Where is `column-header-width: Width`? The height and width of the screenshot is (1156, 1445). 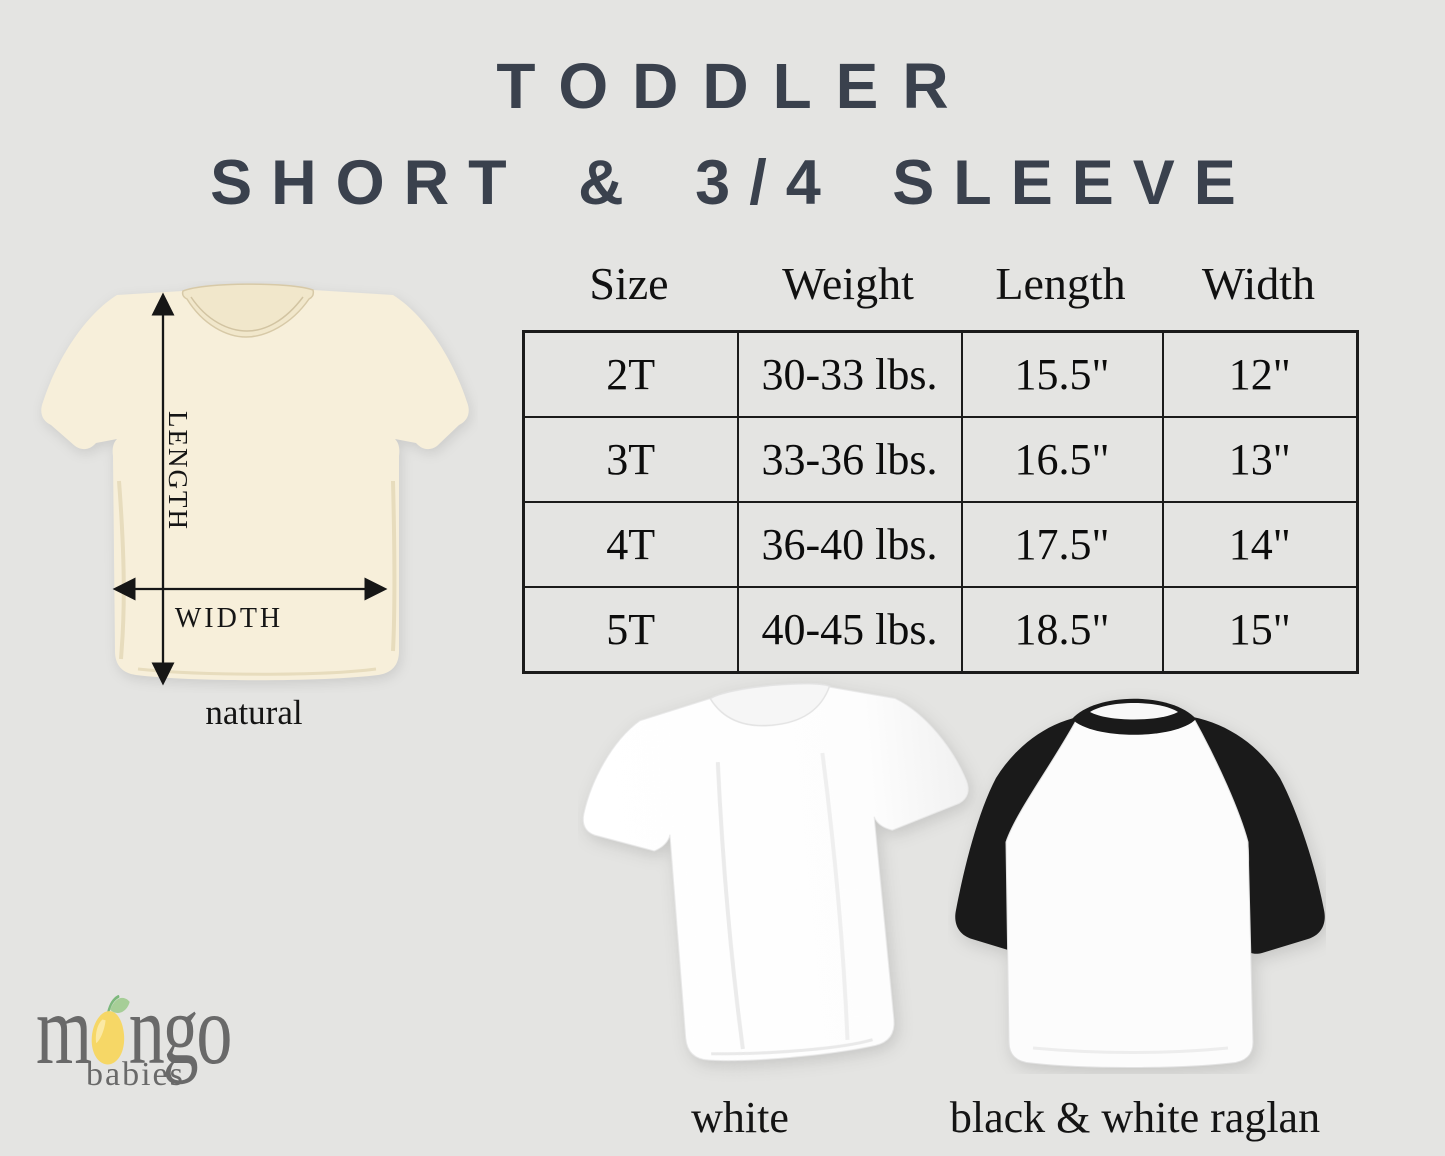
column-header-width: Width is located at coordinates (1258, 283).